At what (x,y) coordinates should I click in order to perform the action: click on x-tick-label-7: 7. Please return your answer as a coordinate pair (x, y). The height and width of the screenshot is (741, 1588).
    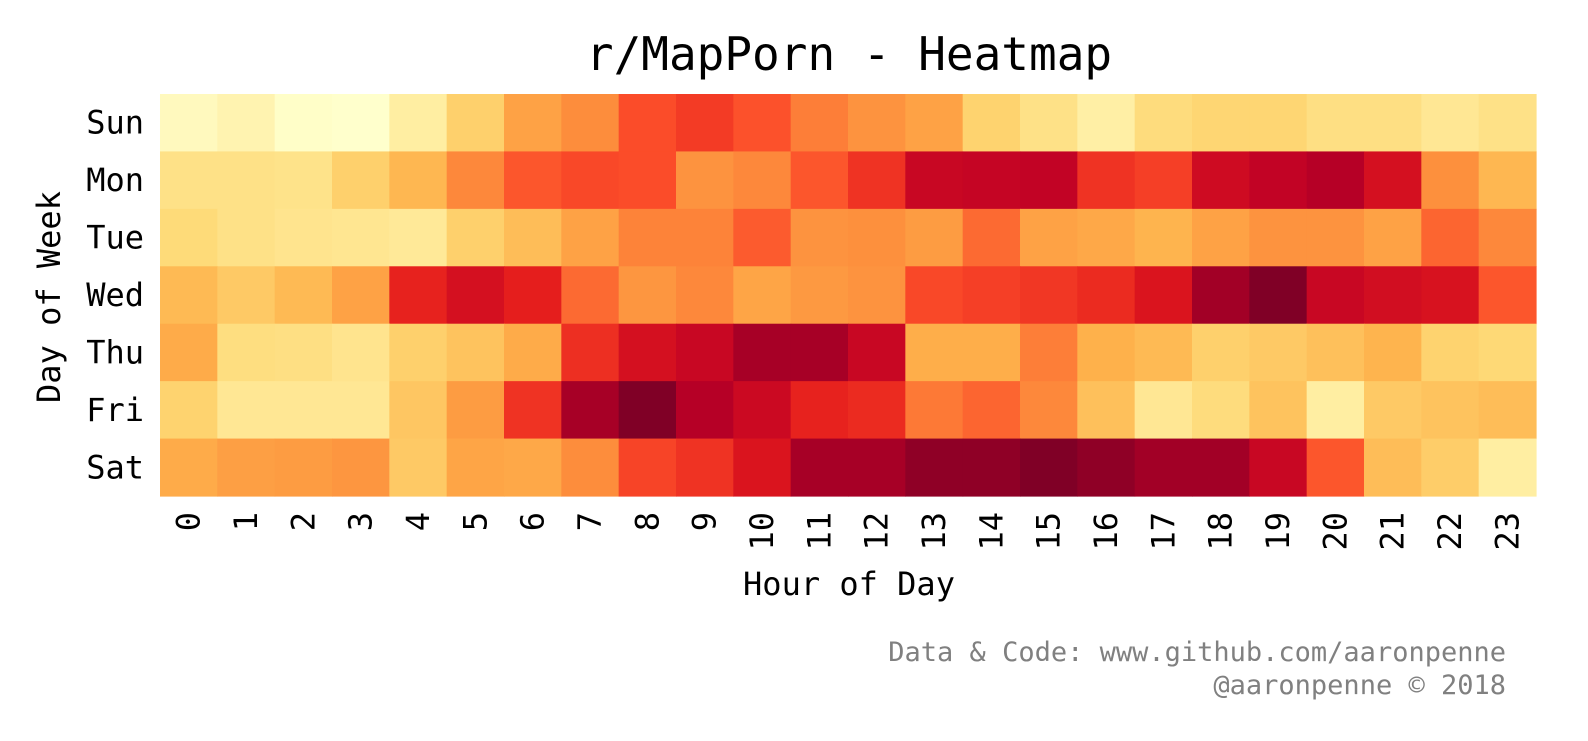
    Looking at the image, I should click on (590, 521).